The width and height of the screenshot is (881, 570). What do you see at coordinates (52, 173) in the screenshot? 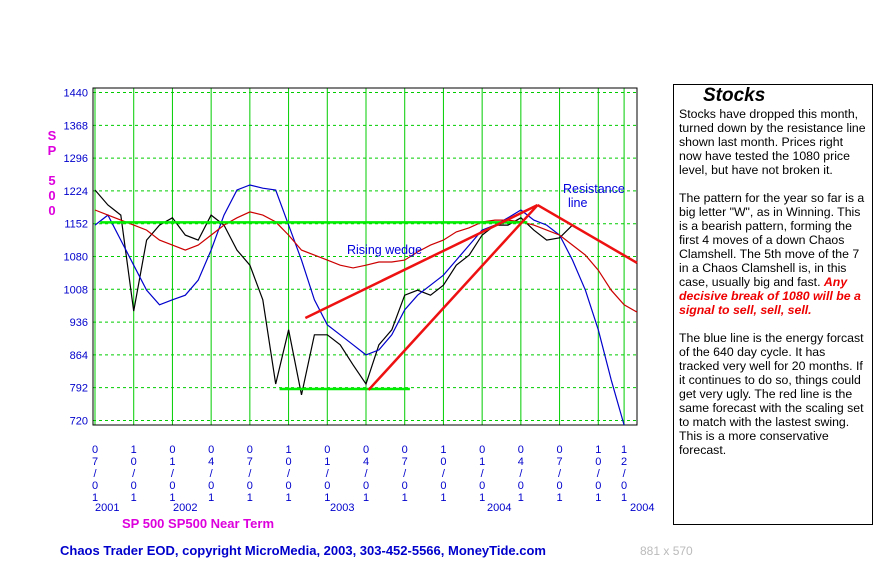
I see `y-axis-label: SP 500` at bounding box center [52, 173].